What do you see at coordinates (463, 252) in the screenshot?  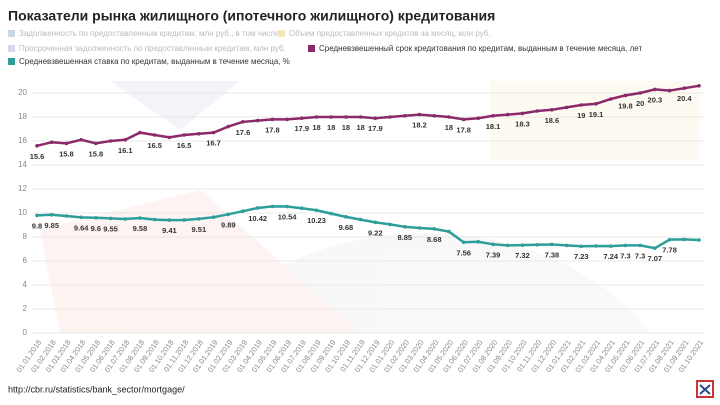 I see `value-label: 7.56` at bounding box center [463, 252].